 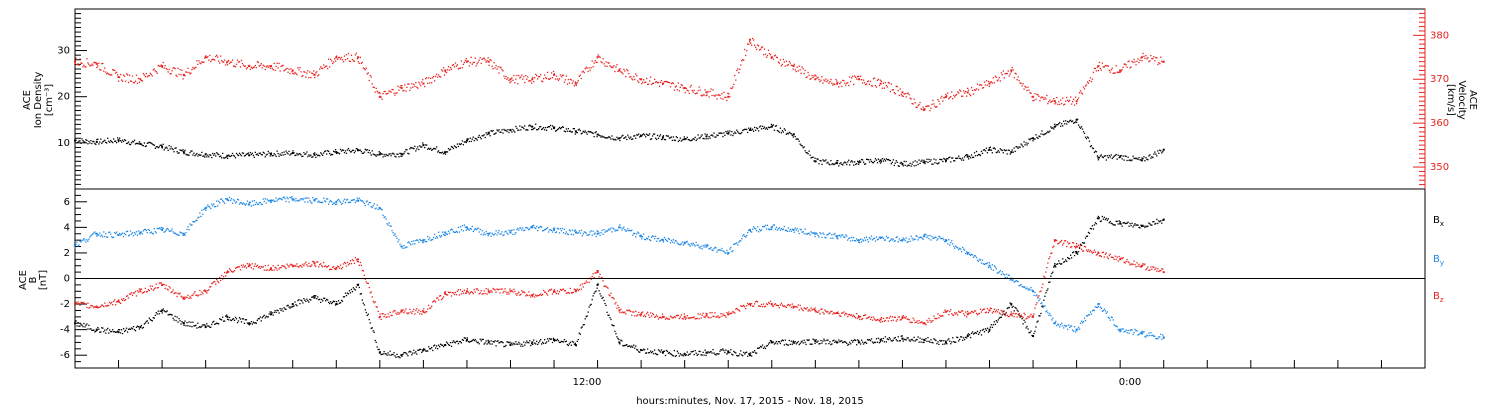 What do you see at coordinates (1076, 246) in the screenshot?
I see `bz-sample-point` at bounding box center [1076, 246].